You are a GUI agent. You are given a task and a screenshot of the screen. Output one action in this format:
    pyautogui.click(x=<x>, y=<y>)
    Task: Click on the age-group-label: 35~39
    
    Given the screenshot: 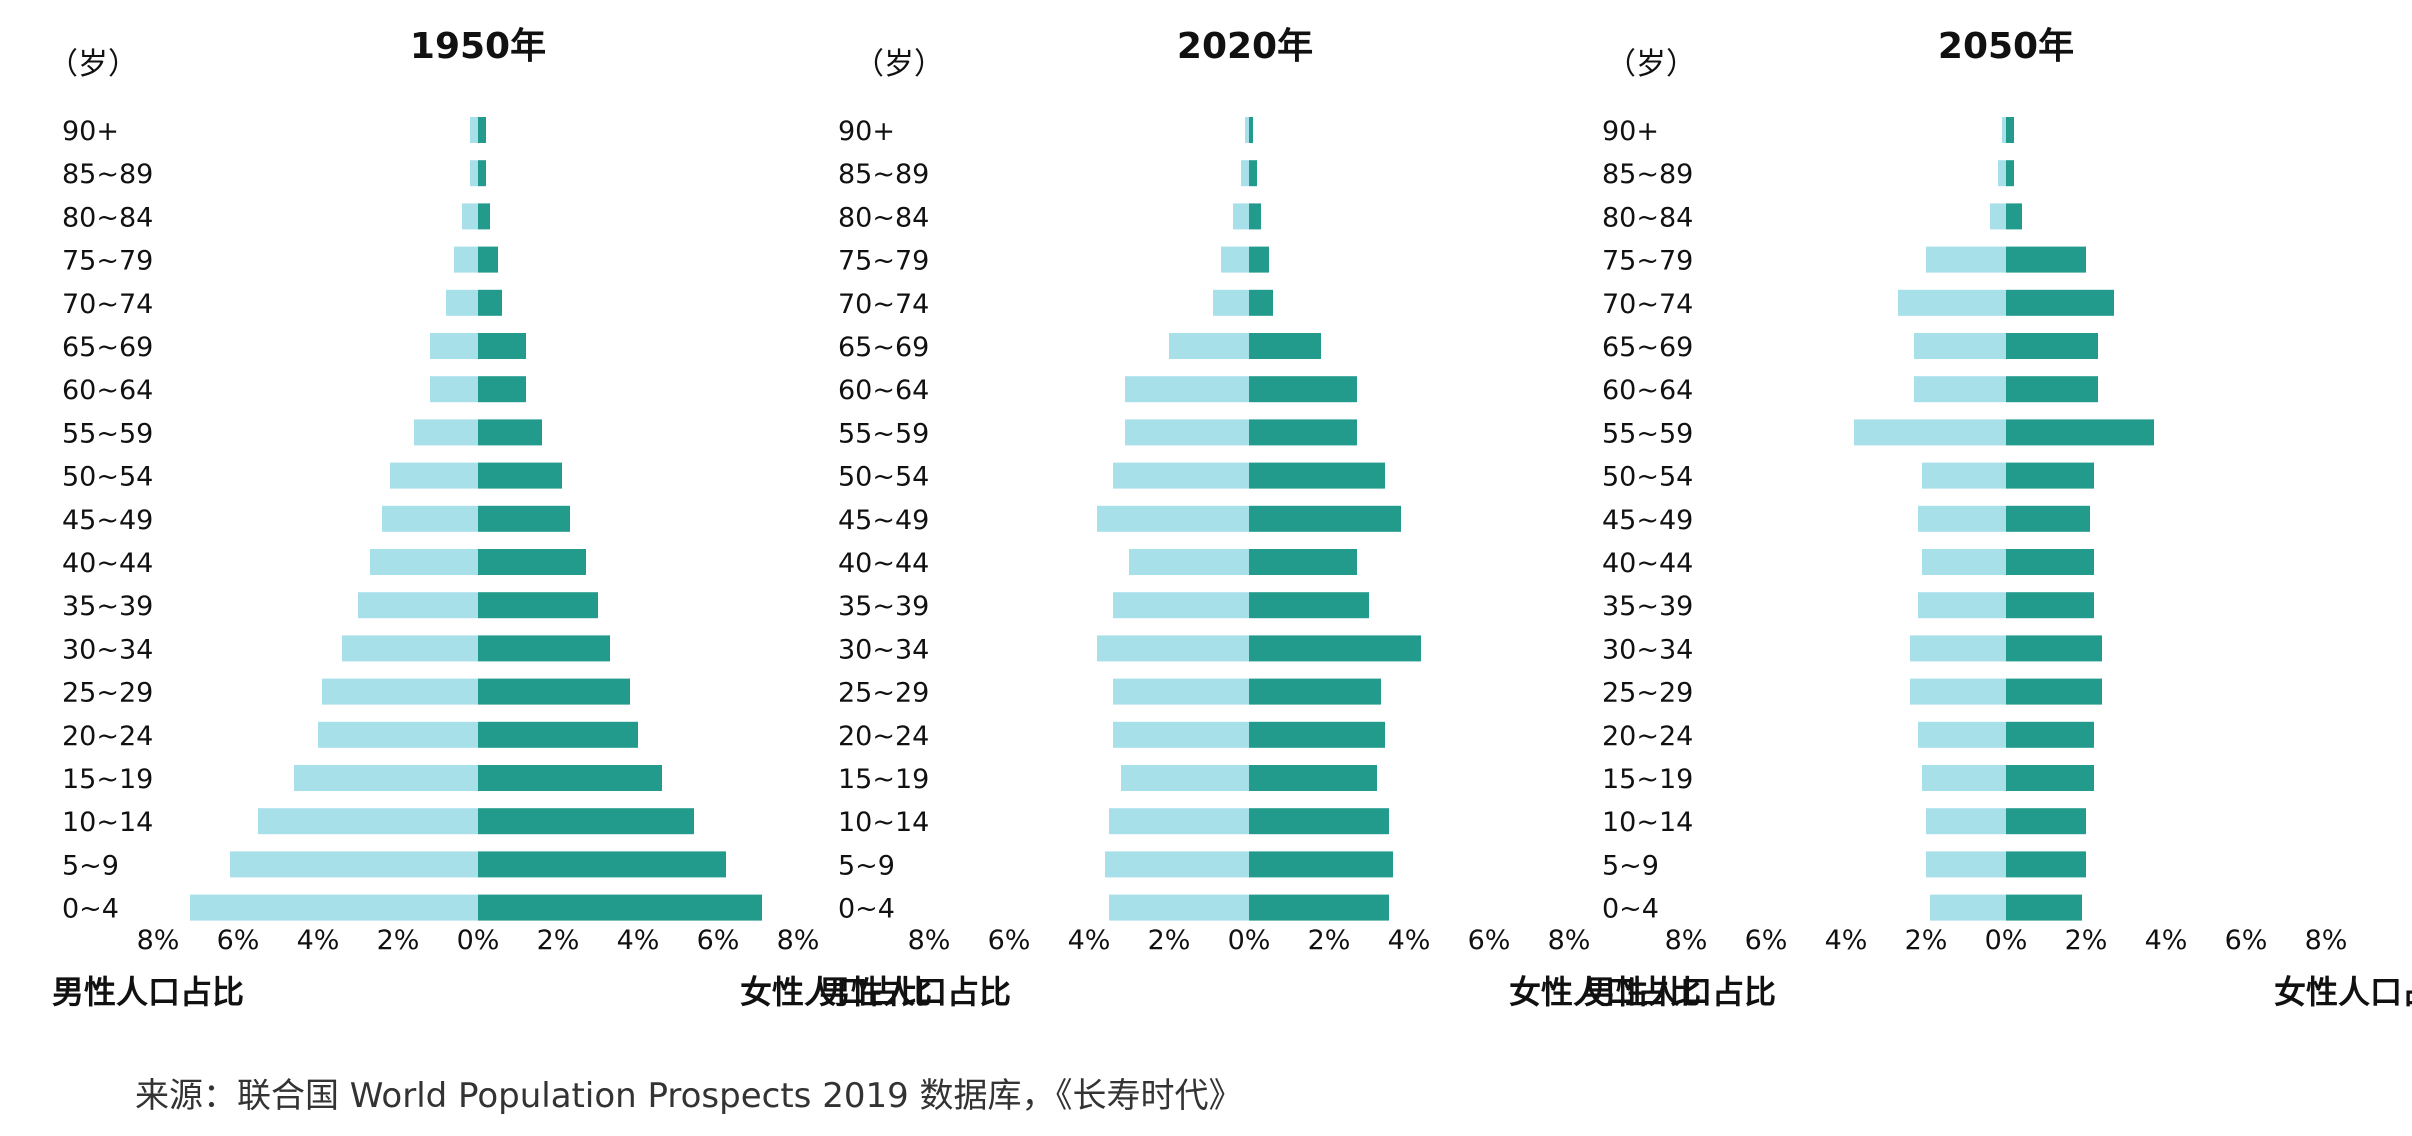 What is the action you would take?
    pyautogui.click(x=883, y=606)
    